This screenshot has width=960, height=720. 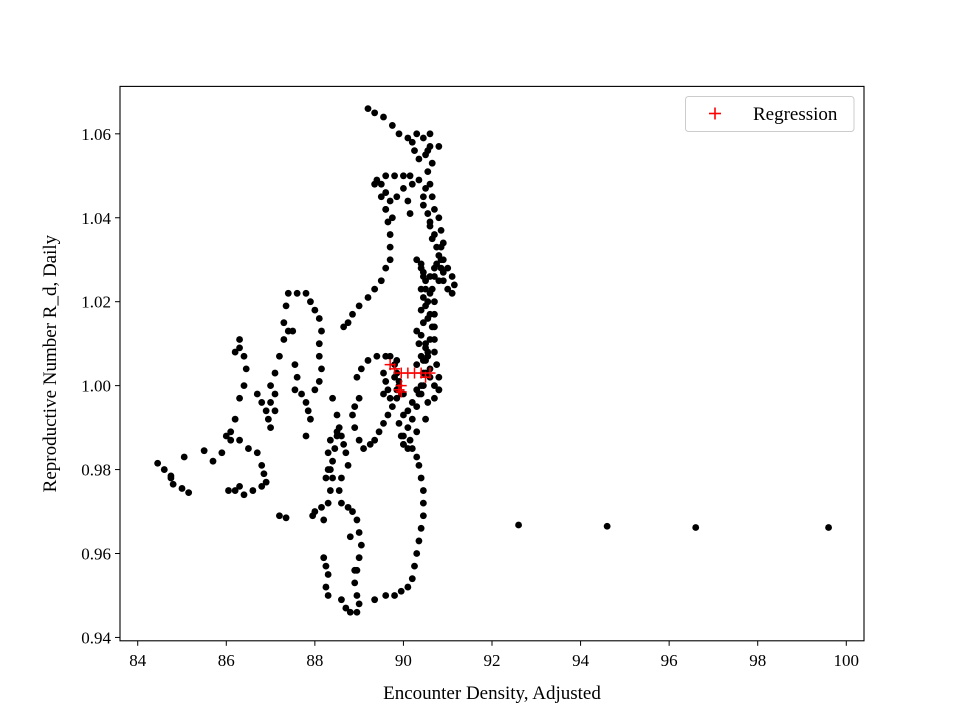 What do you see at coordinates (669, 660) in the screenshot?
I see `x-tick-label: 96` at bounding box center [669, 660].